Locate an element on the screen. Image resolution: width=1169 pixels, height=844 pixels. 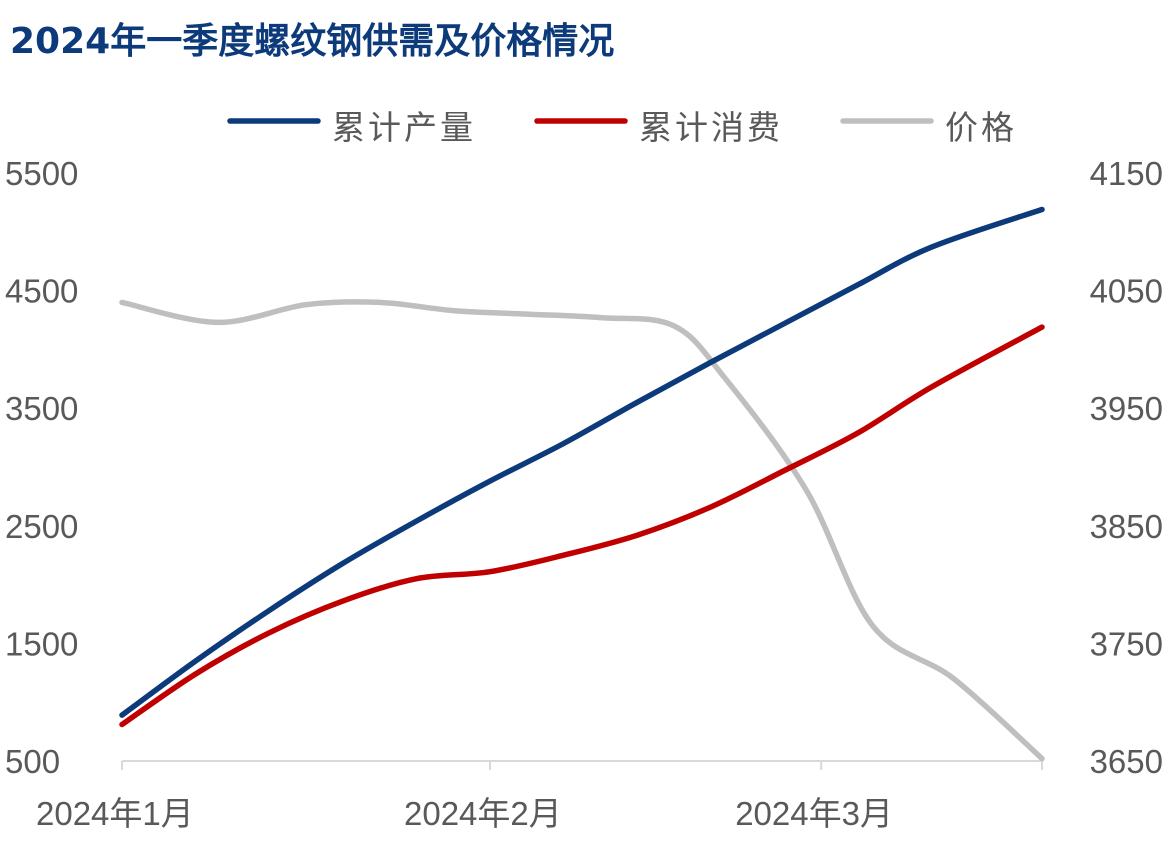
y-left-tick-label: 4500 is located at coordinates (41, 291).